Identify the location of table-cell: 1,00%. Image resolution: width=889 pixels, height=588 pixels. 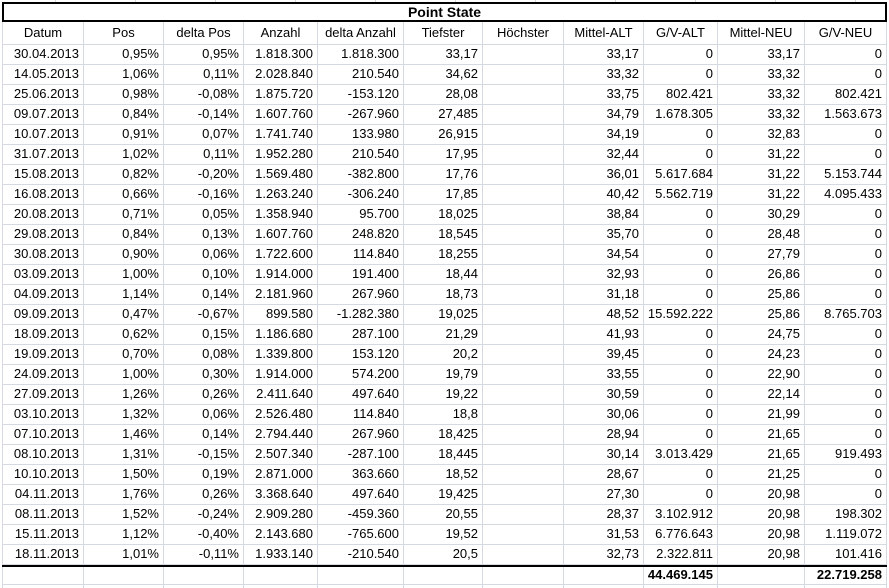
(124, 274).